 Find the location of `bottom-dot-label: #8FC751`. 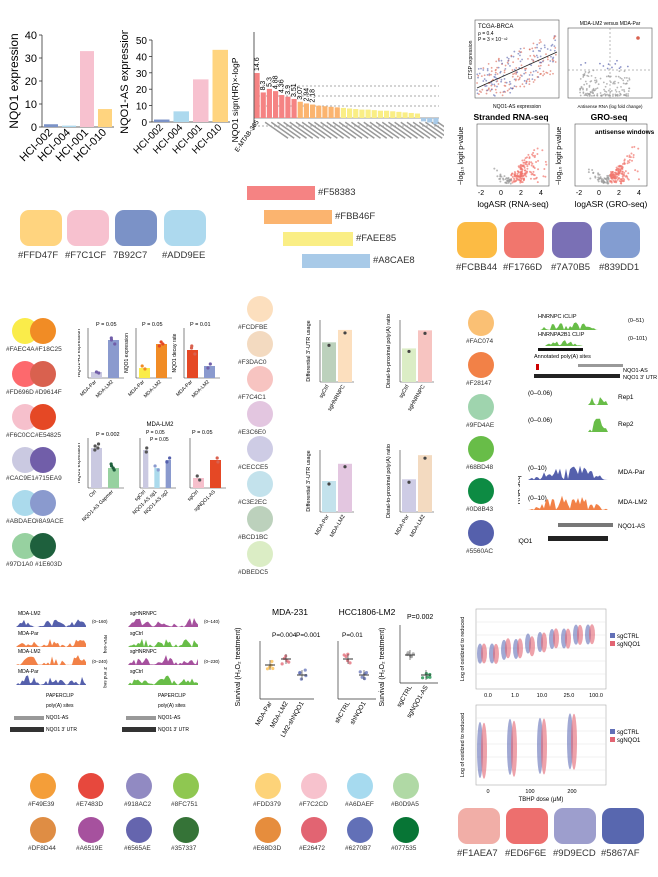

bottom-dot-label: #8FC751 is located at coordinates (184, 804).